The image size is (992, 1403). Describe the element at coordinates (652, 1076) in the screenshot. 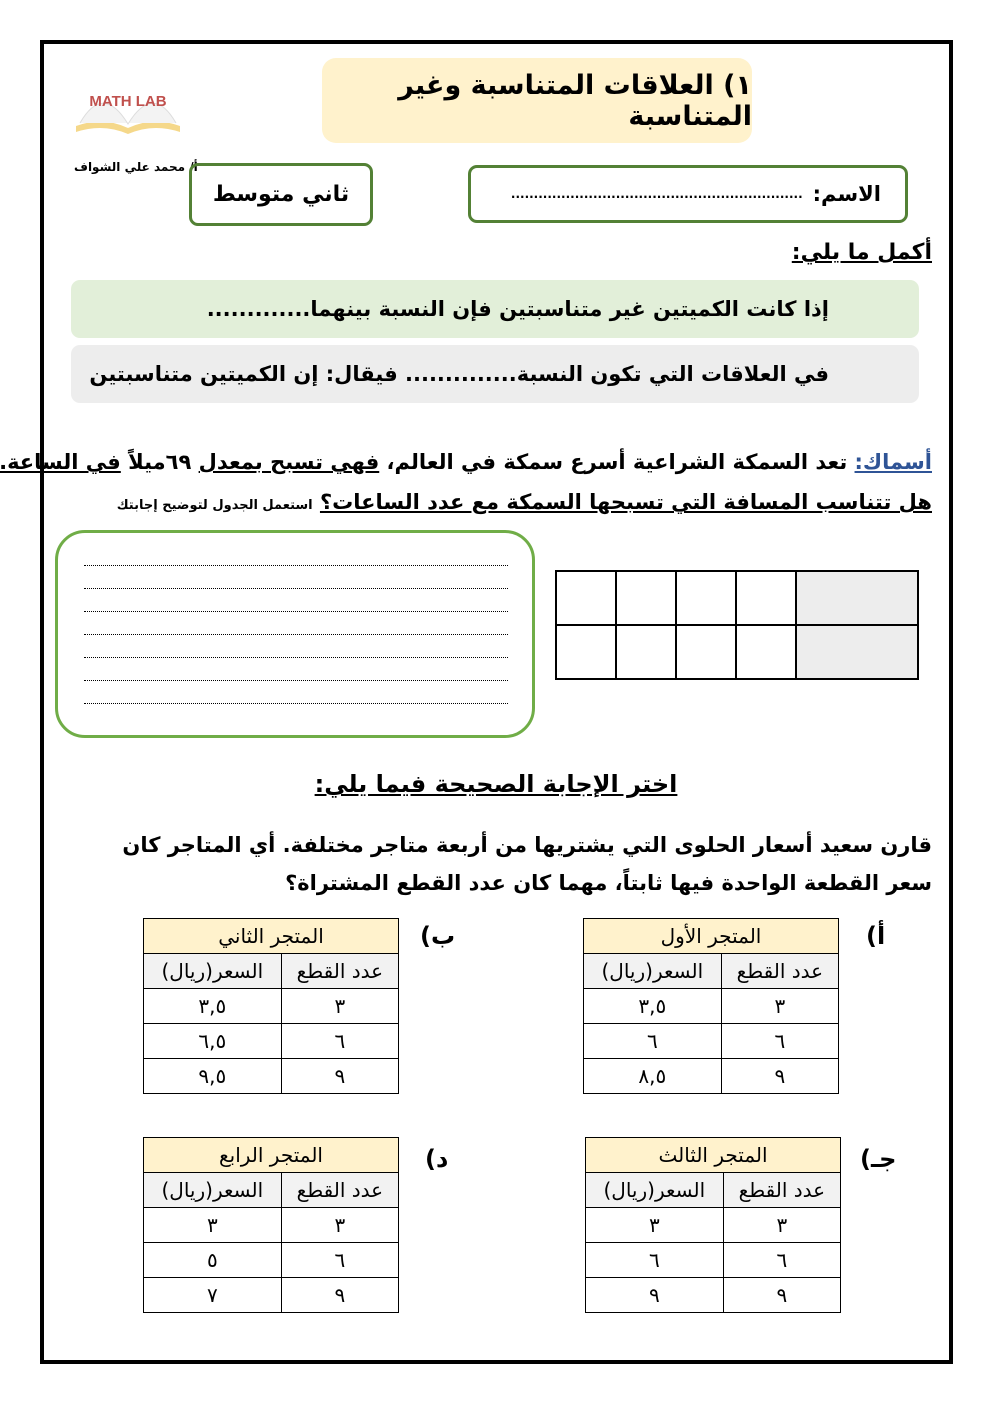

I see `price-cell: ٨,٥` at that location.